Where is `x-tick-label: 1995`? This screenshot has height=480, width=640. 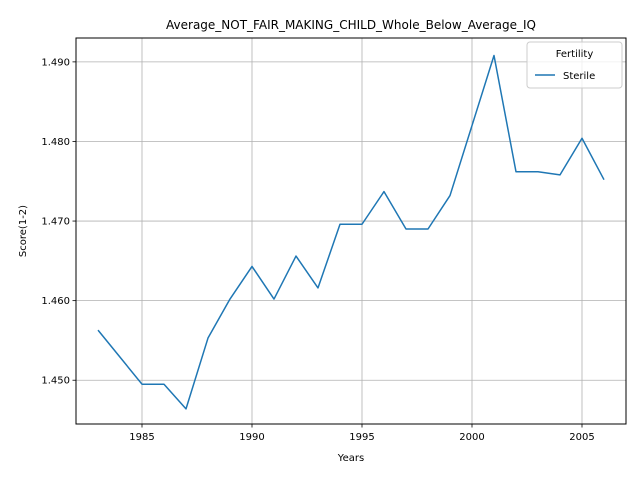 x-tick-label: 1995 is located at coordinates (361, 437).